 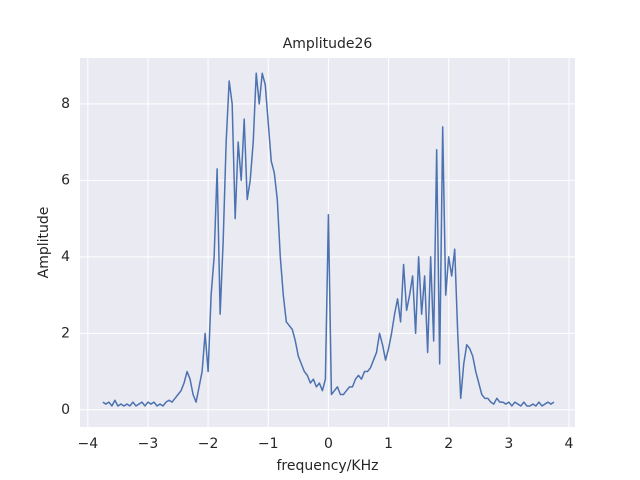 What do you see at coordinates (65, 410) in the screenshot?
I see `y-tick-label: 0` at bounding box center [65, 410].